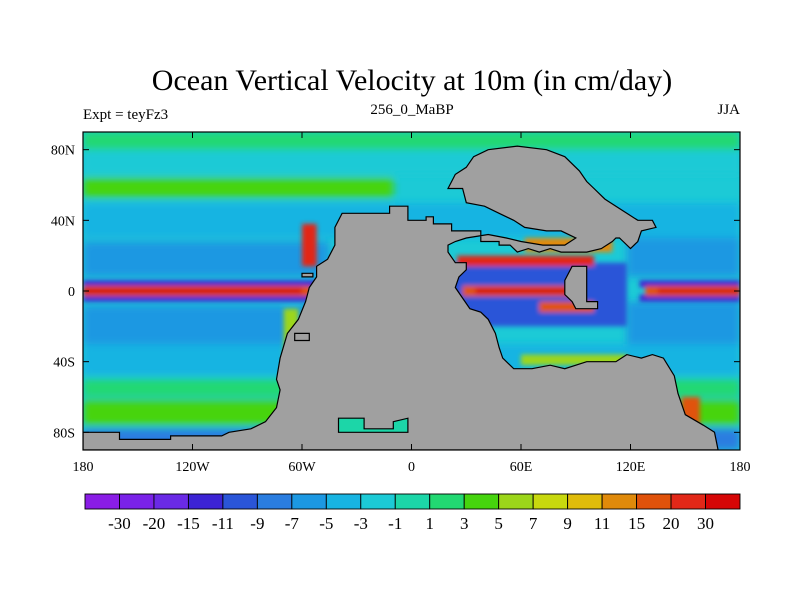  Describe the element at coordinates (326, 523) in the screenshot. I see `colorbar-label: -5` at that location.